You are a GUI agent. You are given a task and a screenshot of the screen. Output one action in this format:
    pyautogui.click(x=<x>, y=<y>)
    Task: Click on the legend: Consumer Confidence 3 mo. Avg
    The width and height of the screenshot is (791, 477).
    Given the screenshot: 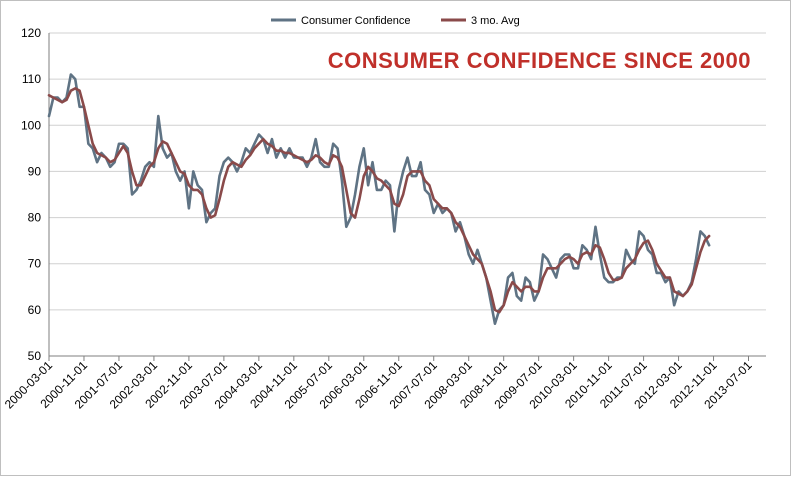 What is the action you would take?
    pyautogui.click(x=395, y=21)
    